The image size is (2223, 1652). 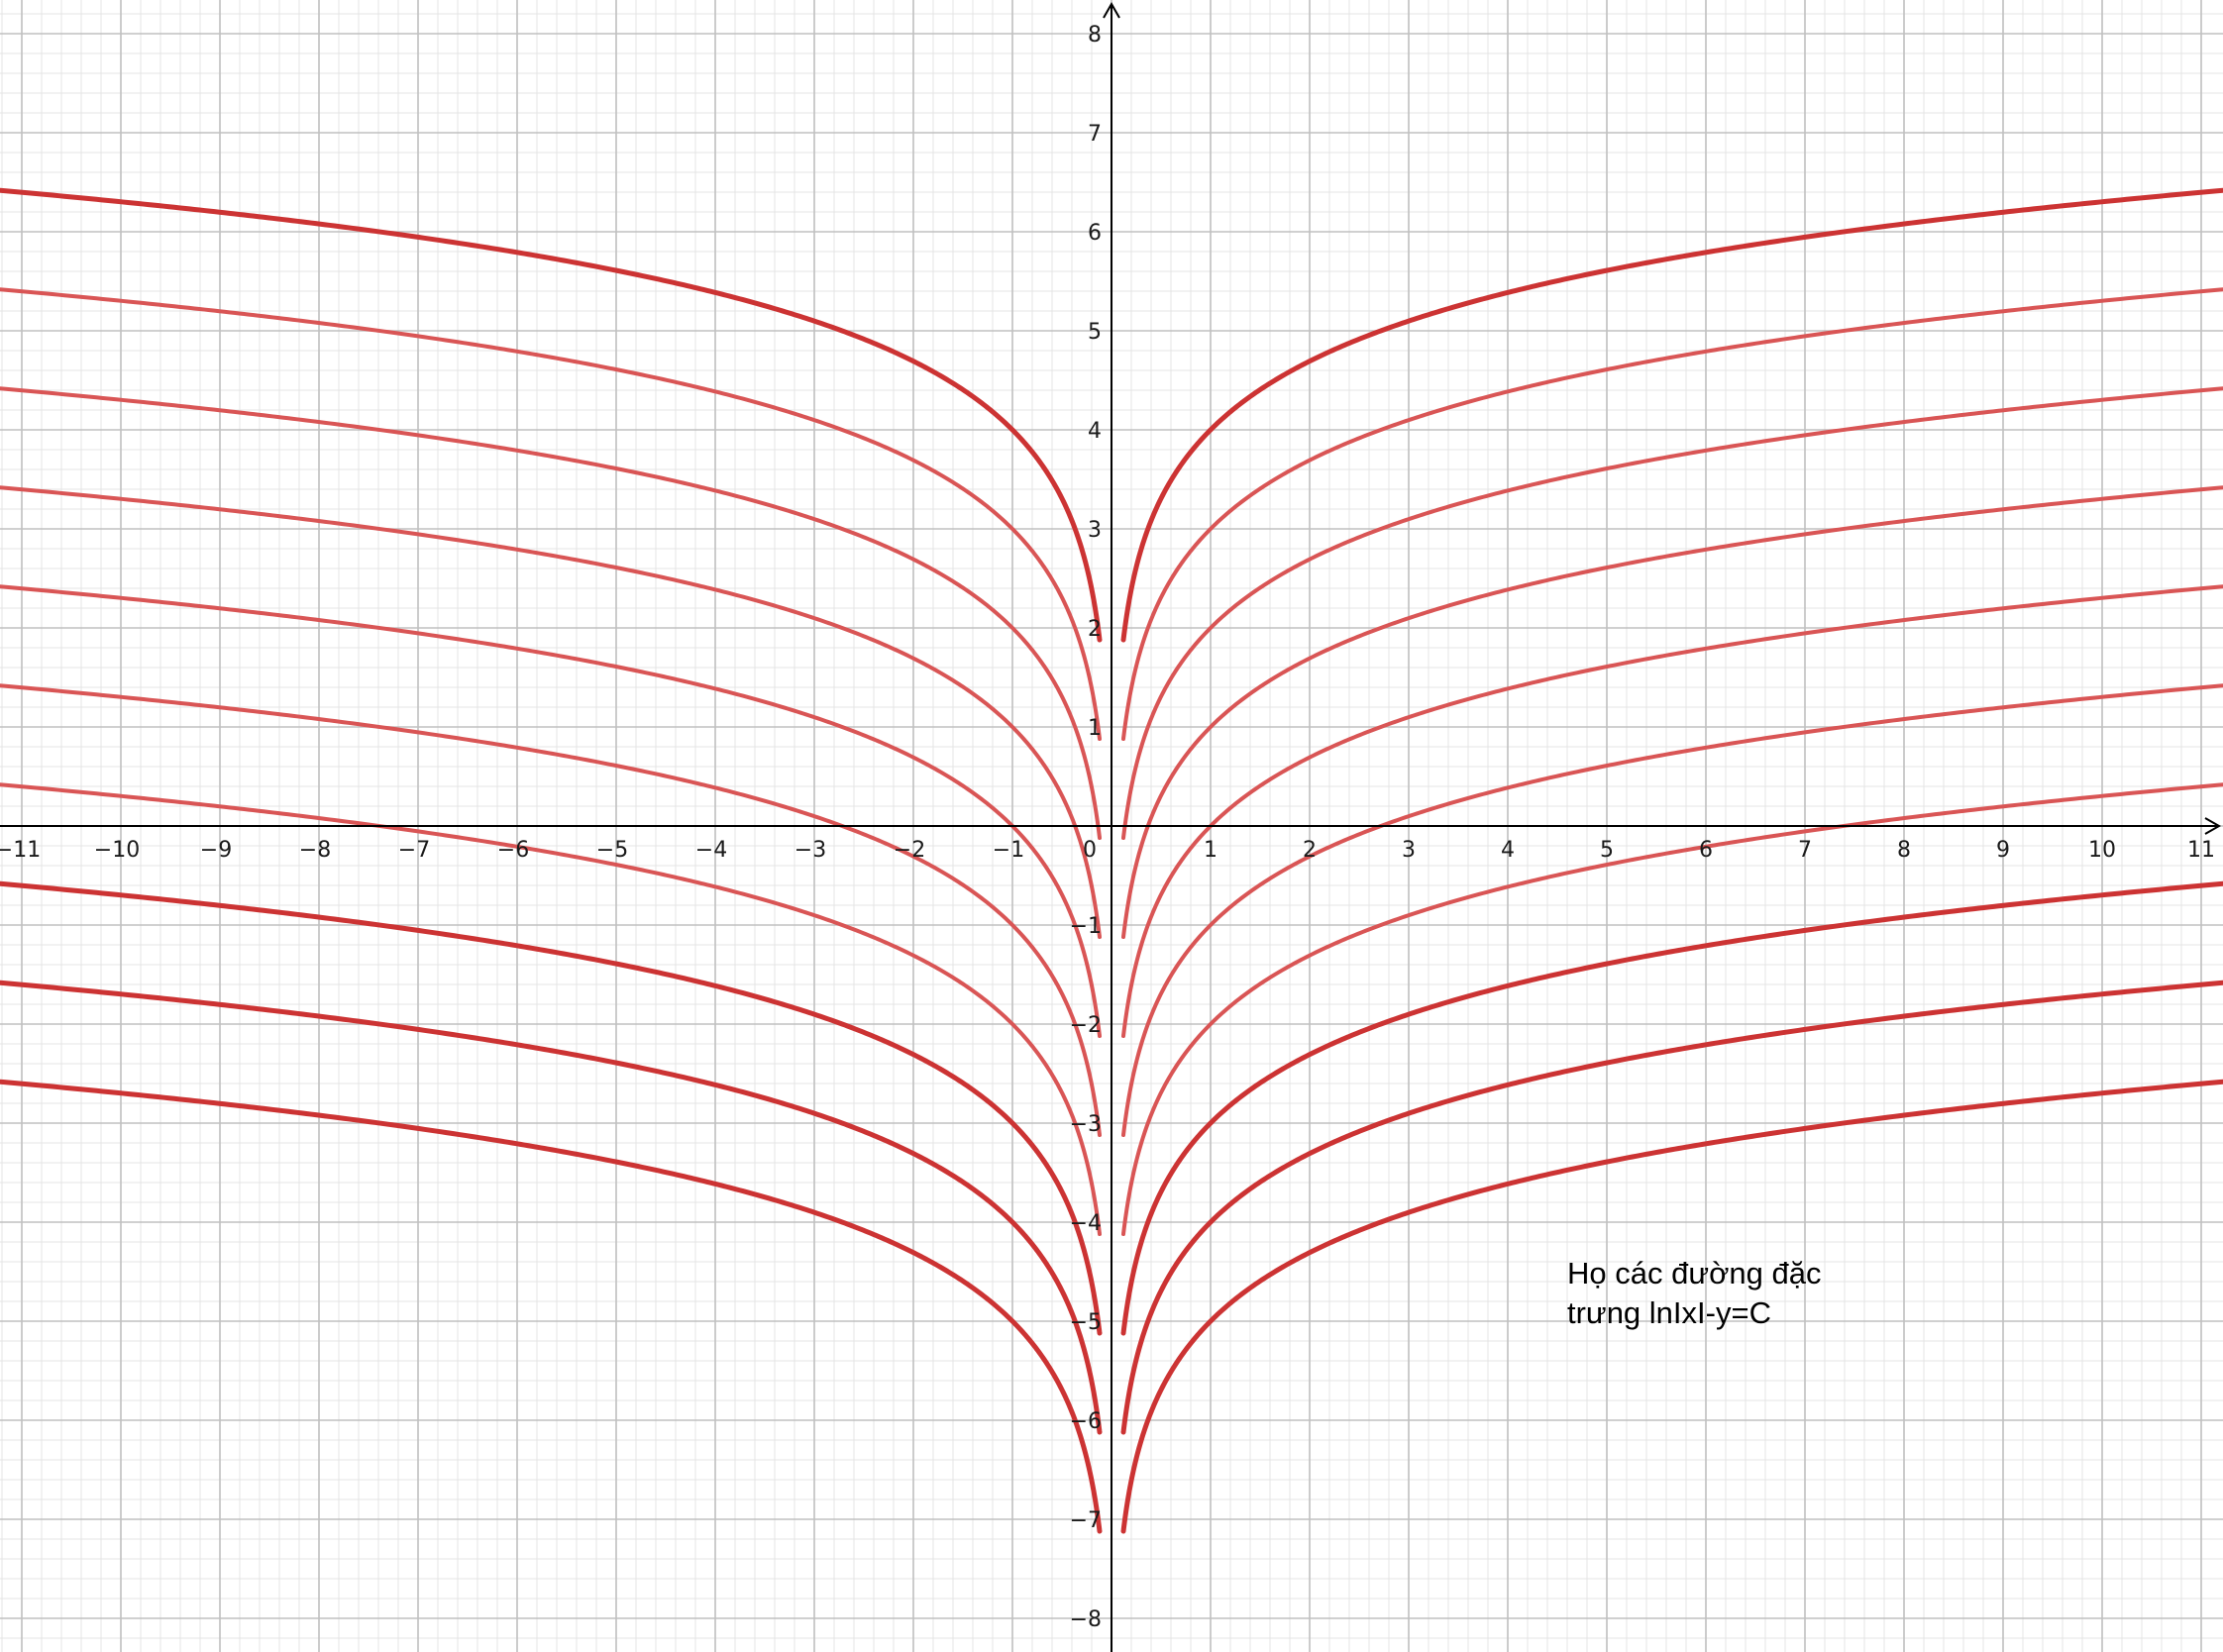 I want to click on curve-c-4-right, so click(x=1671, y=1207).